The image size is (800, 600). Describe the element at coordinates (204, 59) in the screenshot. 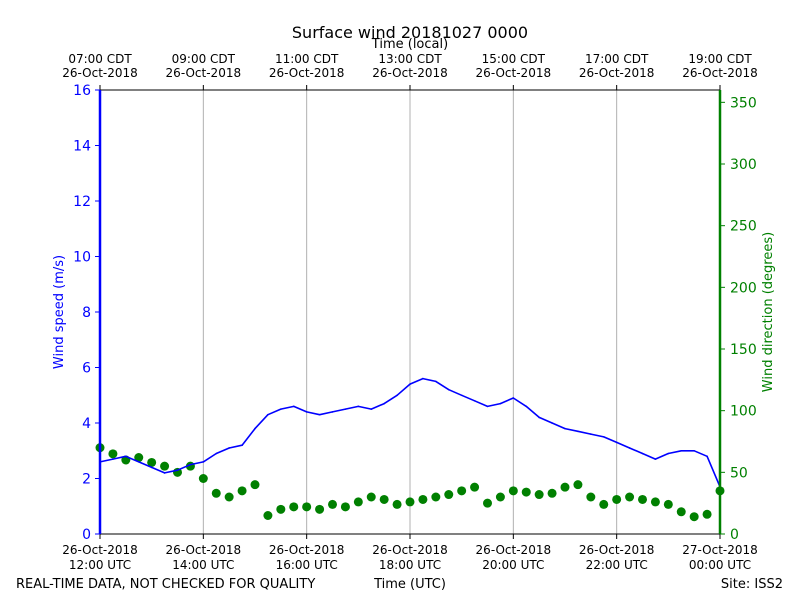

I see `top-tick-label-time: 09:00 CDT` at that location.